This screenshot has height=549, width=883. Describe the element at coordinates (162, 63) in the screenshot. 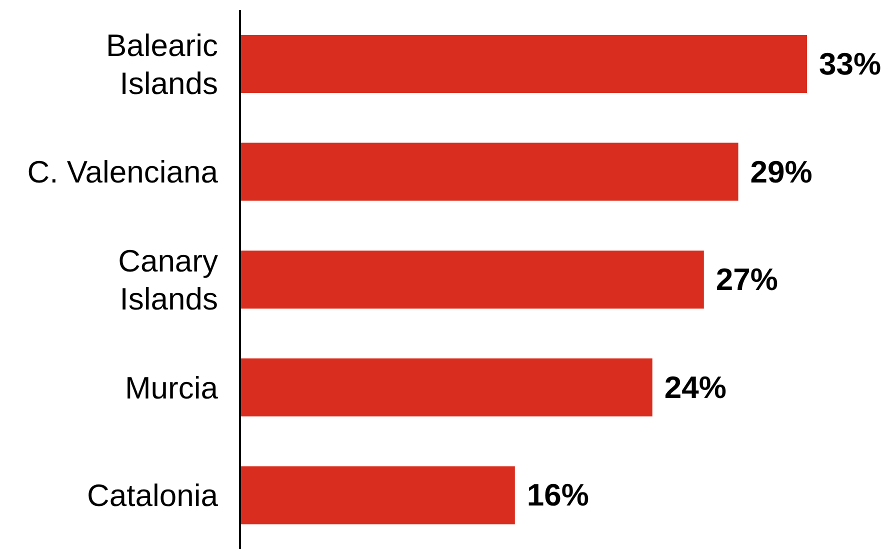

I see `y-tick-label: Balearic Islands` at that location.